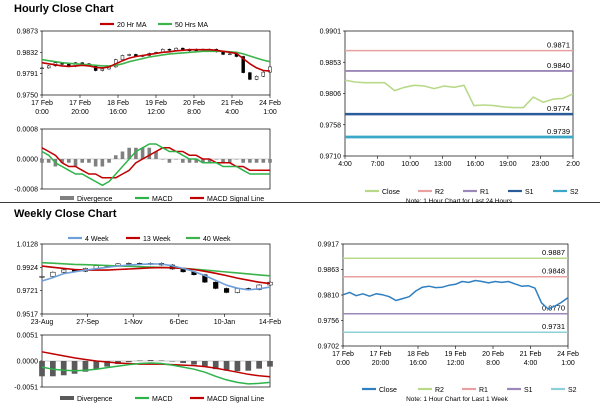 The image size is (600, 413). What do you see at coordinates (459, 94) in the screenshot?
I see `hourly-24h-close-line` at bounding box center [459, 94].